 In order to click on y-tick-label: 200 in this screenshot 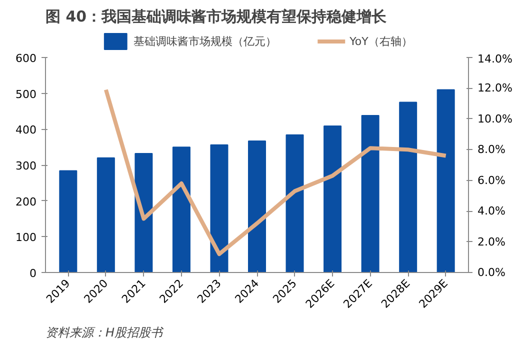, I will do `click(26, 201)`.